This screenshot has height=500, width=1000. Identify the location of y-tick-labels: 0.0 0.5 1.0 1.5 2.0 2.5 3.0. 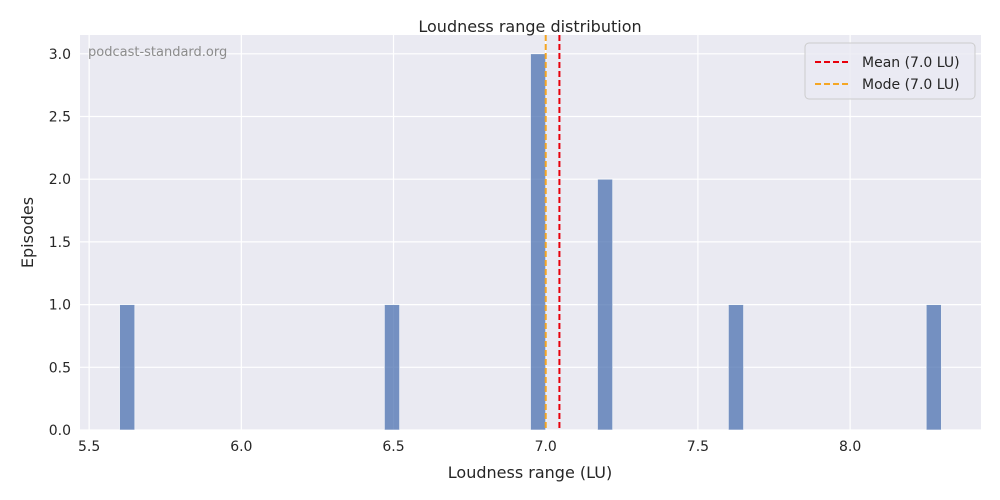
(60, 243).